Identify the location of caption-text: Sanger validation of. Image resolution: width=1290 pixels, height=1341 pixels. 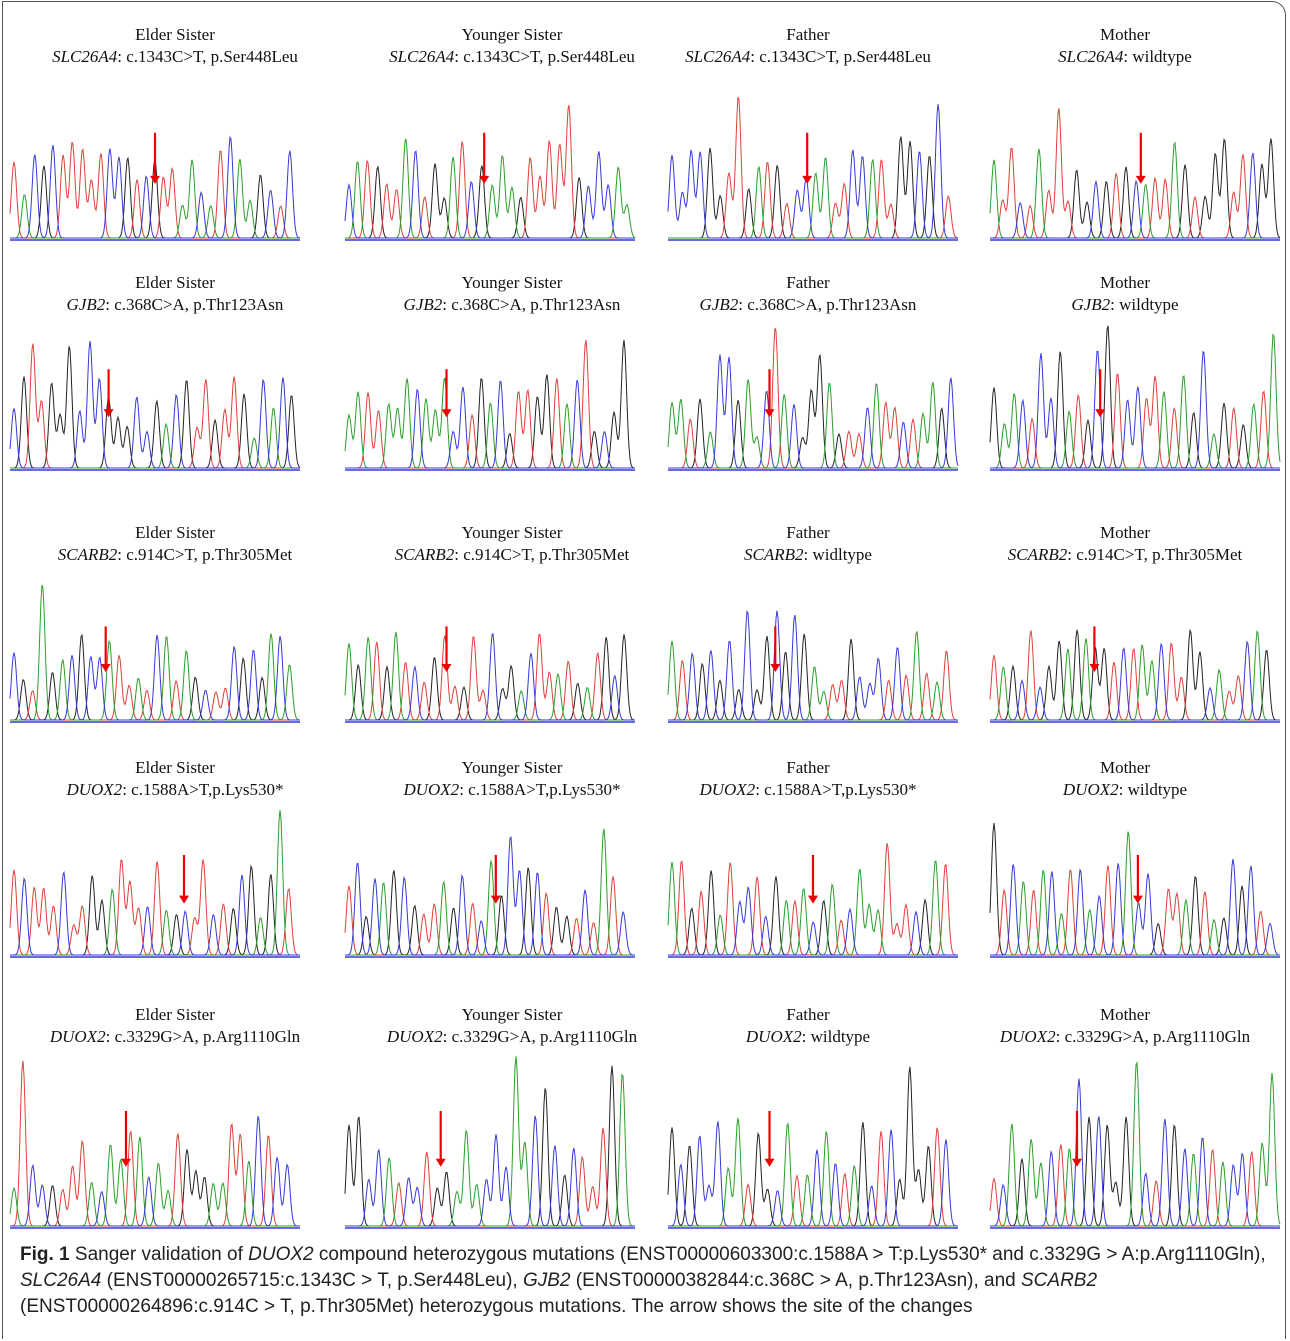
(159, 1254).